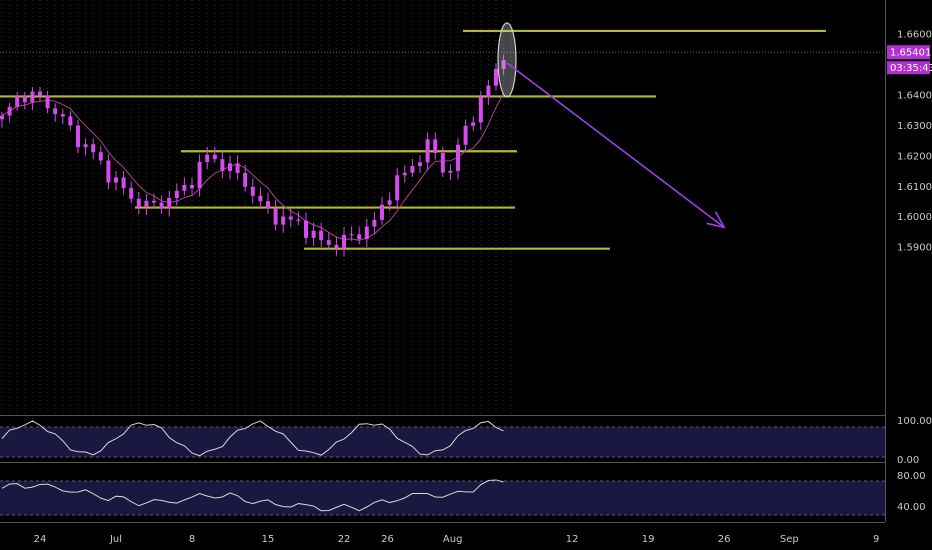 The height and width of the screenshot is (550, 932). Describe the element at coordinates (911, 68) in the screenshot. I see `countdown-label: 03:35:43` at that location.